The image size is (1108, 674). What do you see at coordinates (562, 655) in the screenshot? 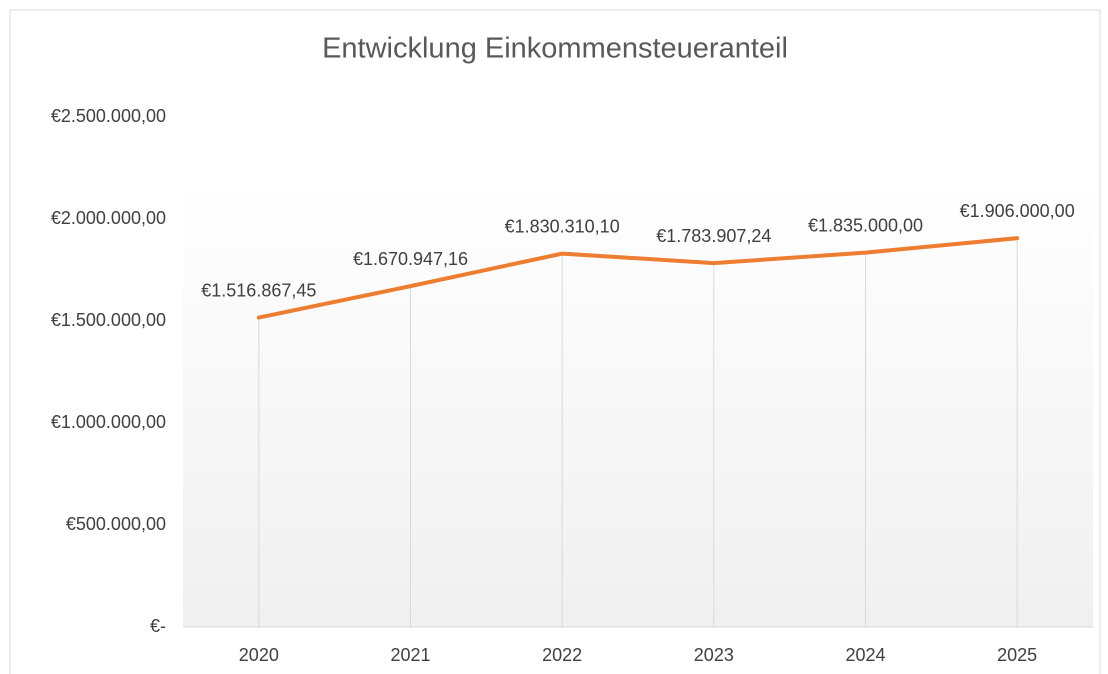
I see `x-tick-label: 2022` at bounding box center [562, 655].